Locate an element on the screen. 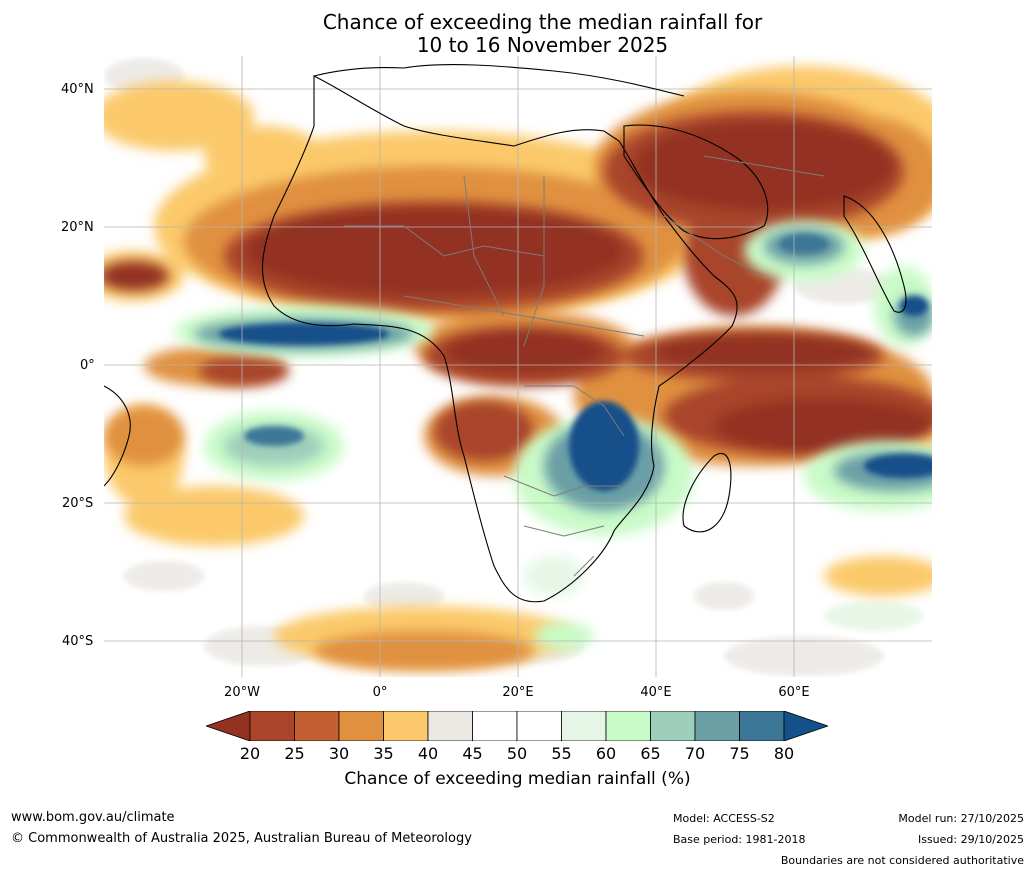 Image resolution: width=1035 pixels, height=873 pixels. lat-label: 0° is located at coordinates (87, 365).